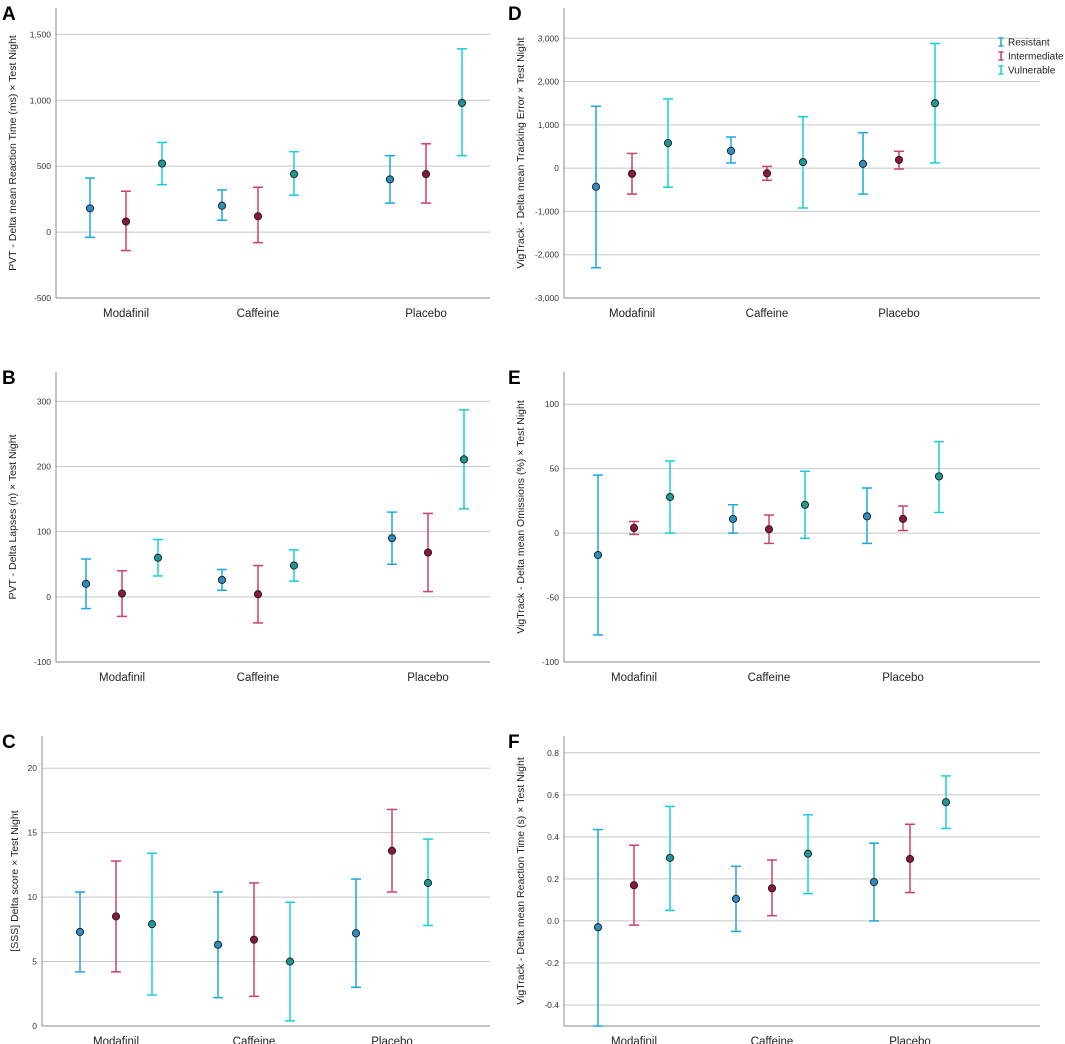  I want to click on y-tick-label: -0.2, so click(551, 963).